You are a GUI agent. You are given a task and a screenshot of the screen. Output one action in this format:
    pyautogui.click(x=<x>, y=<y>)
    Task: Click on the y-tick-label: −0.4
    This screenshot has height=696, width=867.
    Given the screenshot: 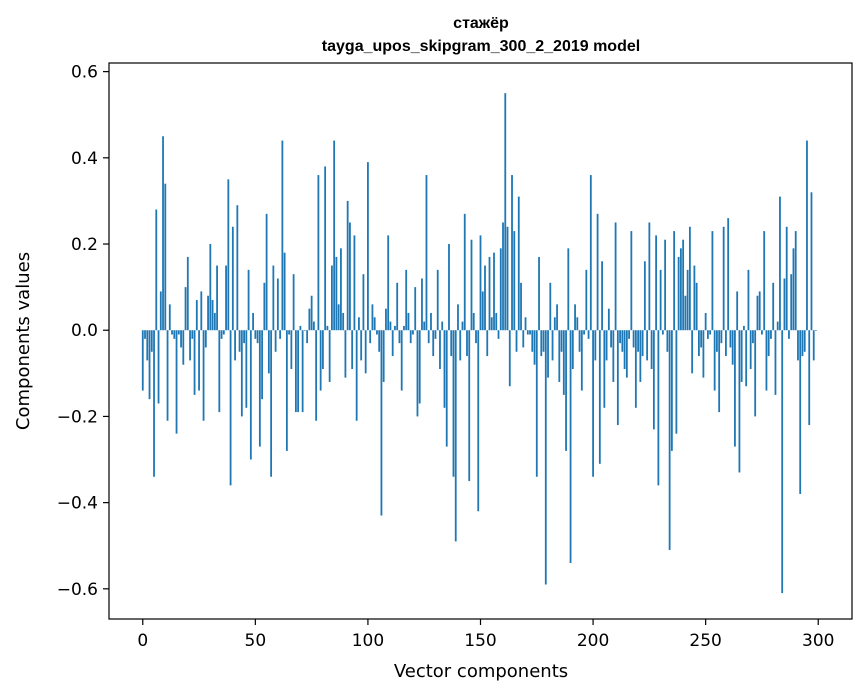 What is the action you would take?
    pyautogui.click(x=77, y=504)
    